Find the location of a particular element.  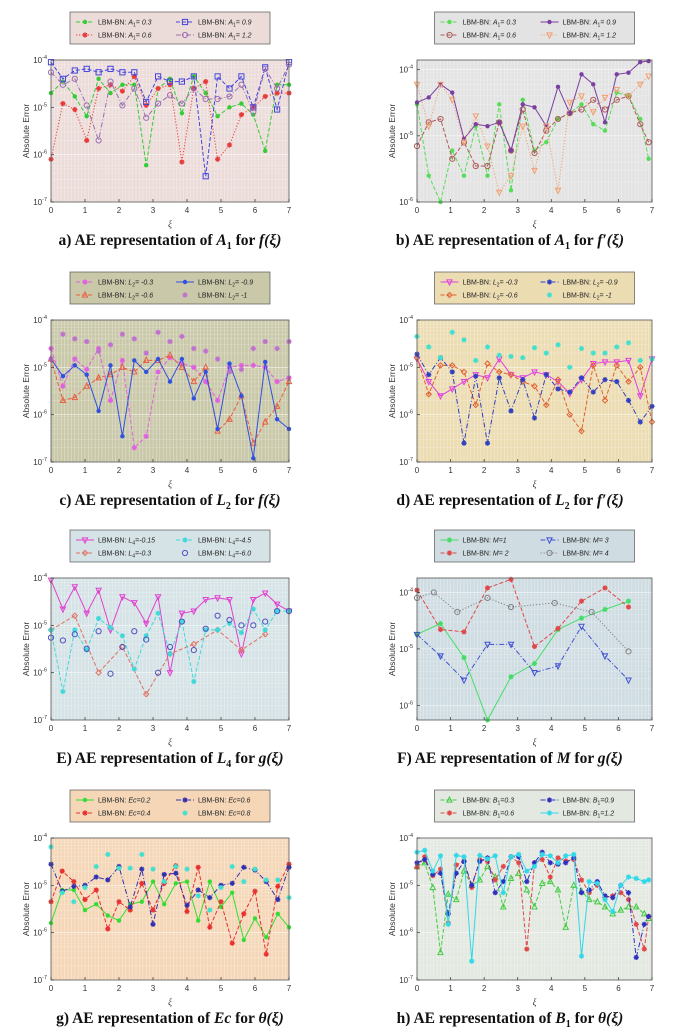

y-tick-exponent: -7 is located at coordinates (44, 200).